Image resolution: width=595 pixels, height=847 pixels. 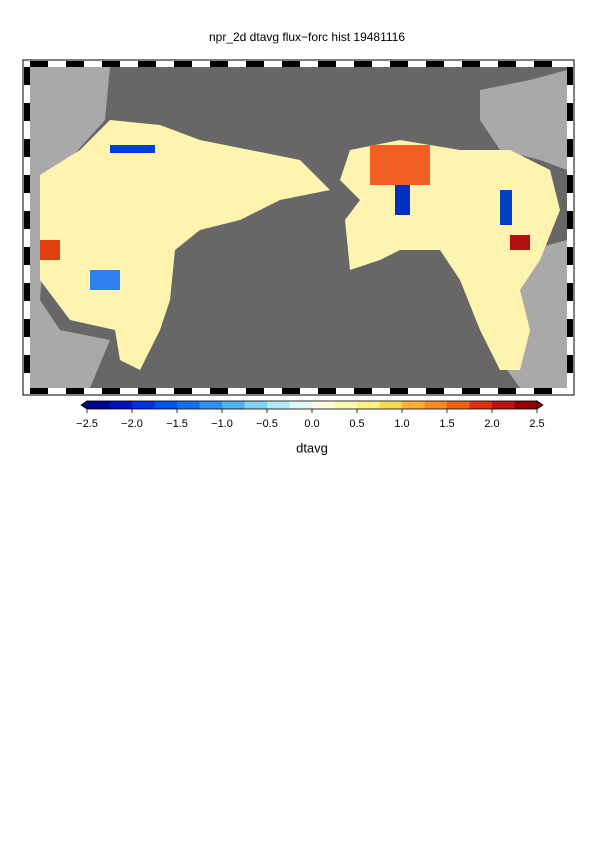 I want to click on colorbar-tick-label: −2.0, so click(x=132, y=424).